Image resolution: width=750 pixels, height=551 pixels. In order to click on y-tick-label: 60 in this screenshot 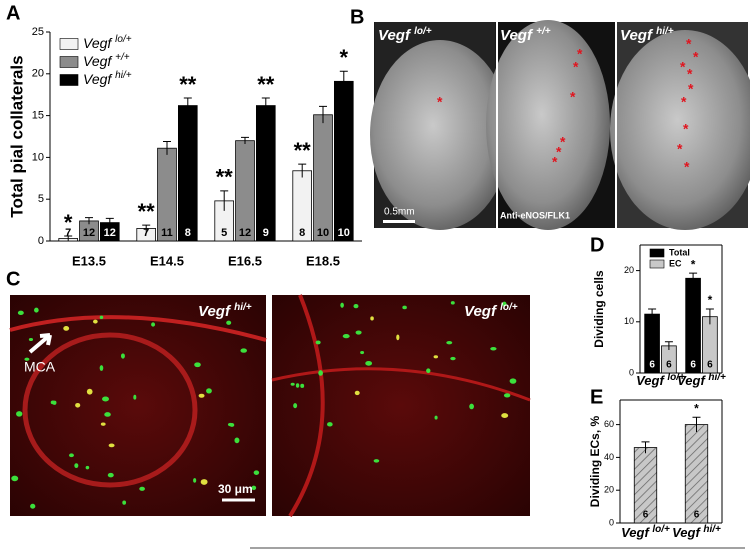, I will do `click(609, 424)`.